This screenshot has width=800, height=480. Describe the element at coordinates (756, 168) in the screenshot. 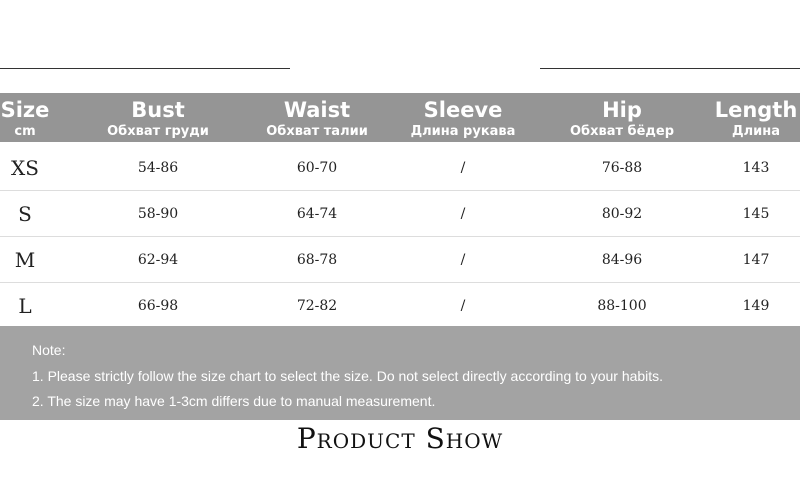

I see `table-cell: 143` at that location.